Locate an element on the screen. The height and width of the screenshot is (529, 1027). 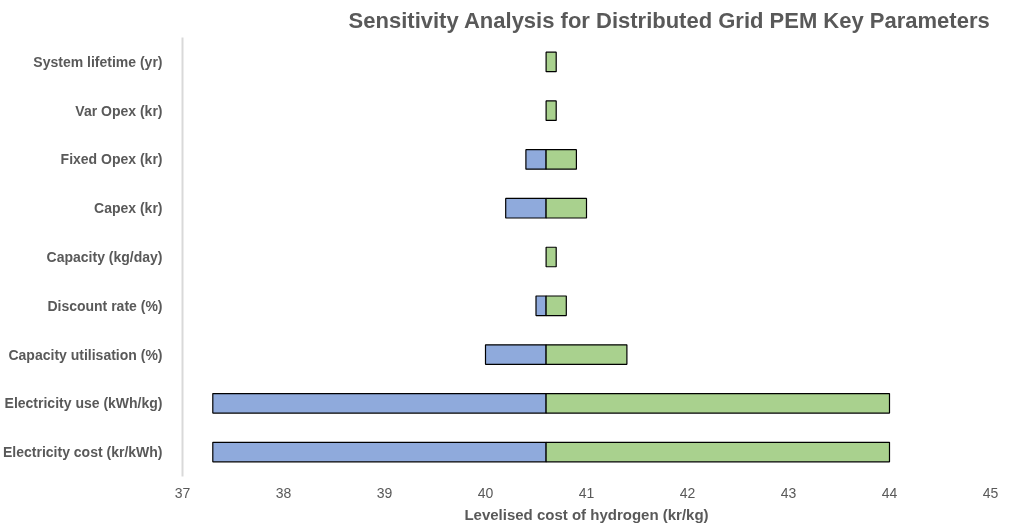
y-tick-label: Electricity use (kWh/kg) is located at coordinates (83, 403).